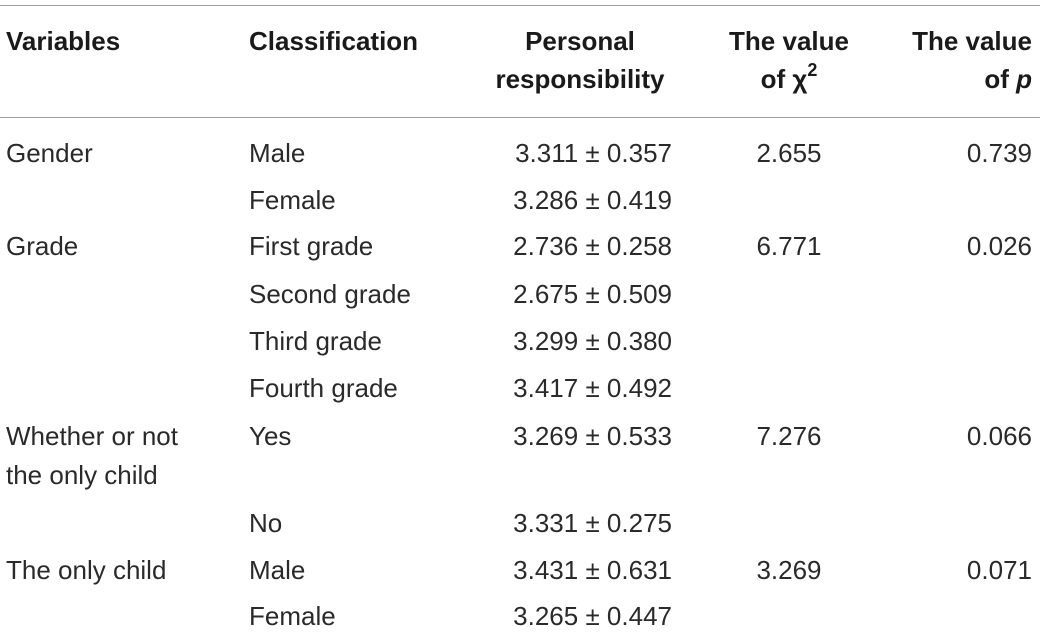 The image size is (1040, 635). Describe the element at coordinates (42, 246) in the screenshot. I see `cell-variable: Grade` at that location.